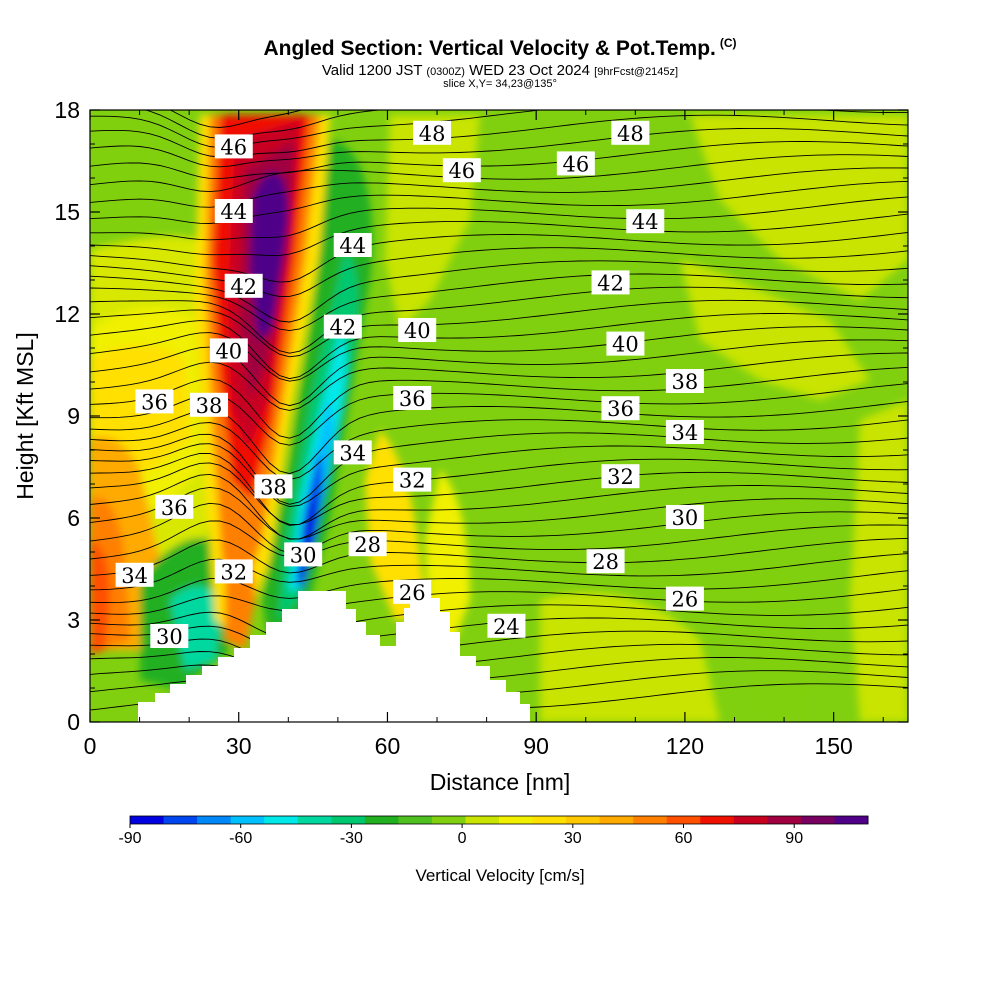  I want to click on forecast-info: [9hrFcst@2145z], so click(636, 72).